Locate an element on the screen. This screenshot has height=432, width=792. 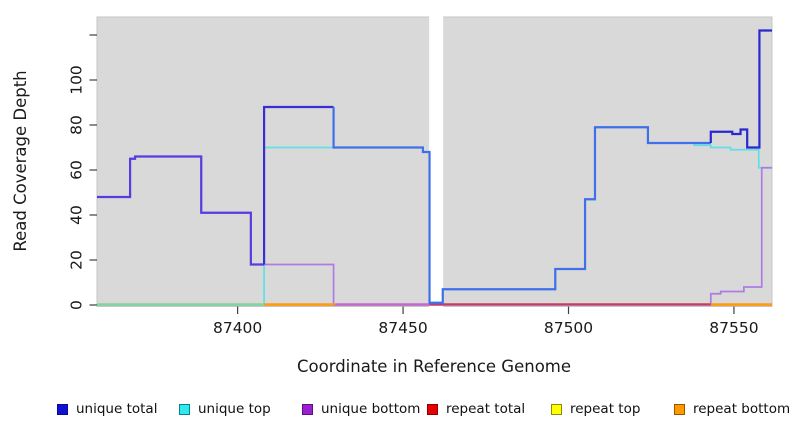
series-unique-total-line-seg3 is located at coordinates (740, 89).